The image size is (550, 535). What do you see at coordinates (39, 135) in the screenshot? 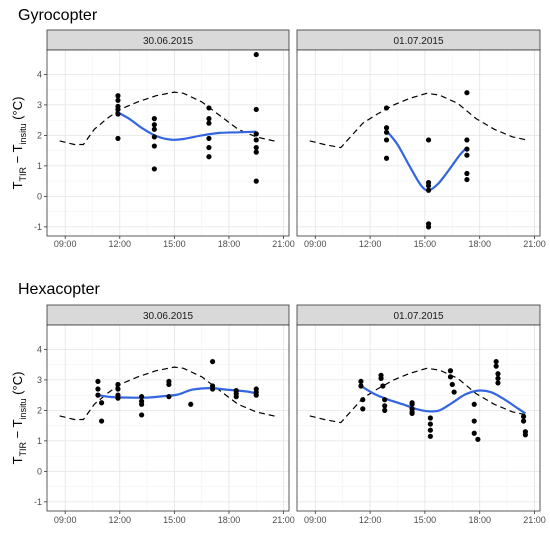
I see `y-tick-label: 2` at bounding box center [39, 135].